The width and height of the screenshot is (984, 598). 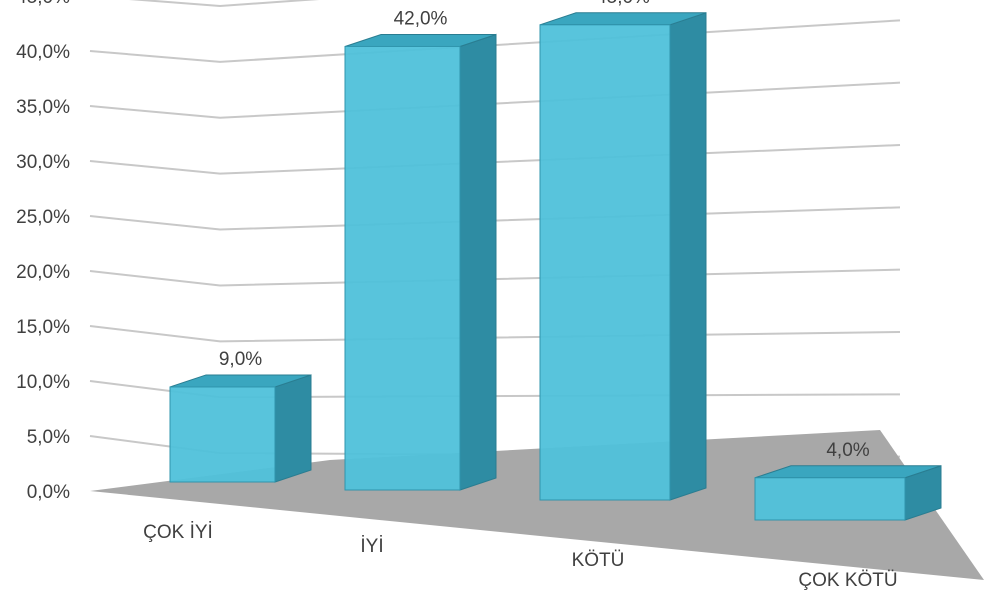 I want to click on category-label: ÇOK KÖTÜ, so click(x=847, y=580).